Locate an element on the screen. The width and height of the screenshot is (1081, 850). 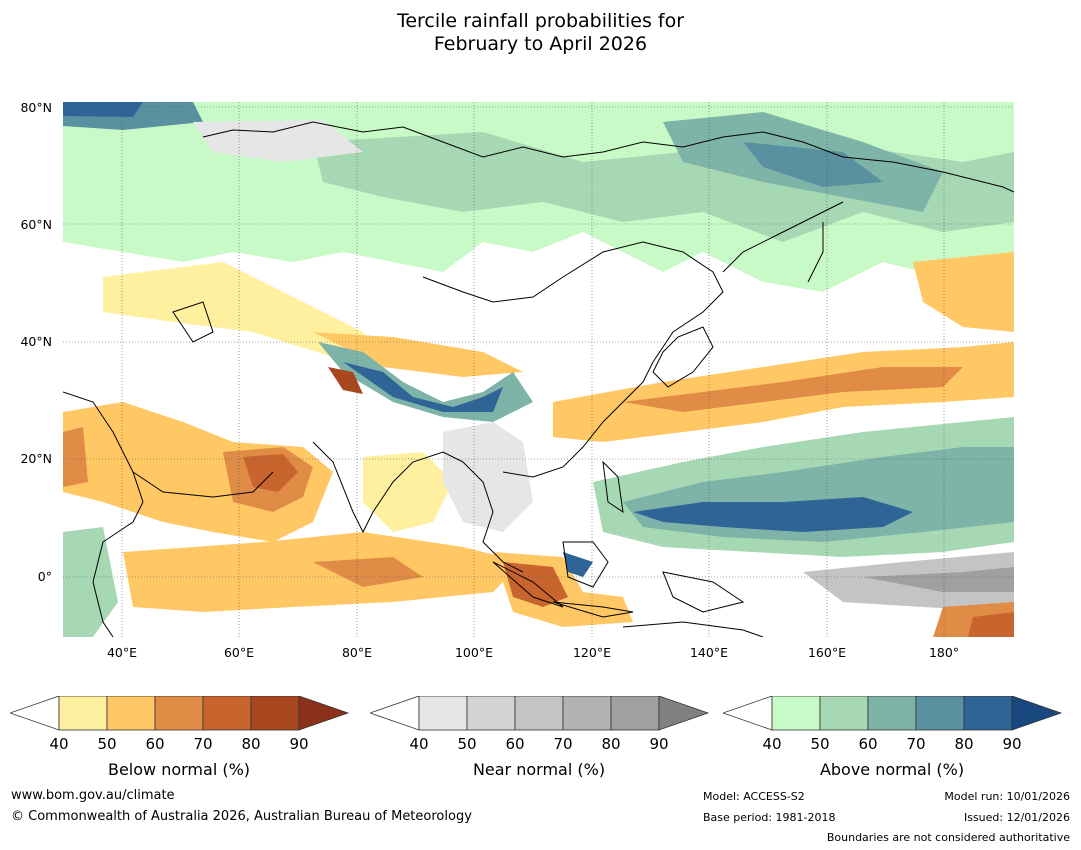
below-normal-central-asia is located at coordinates (243, 312).